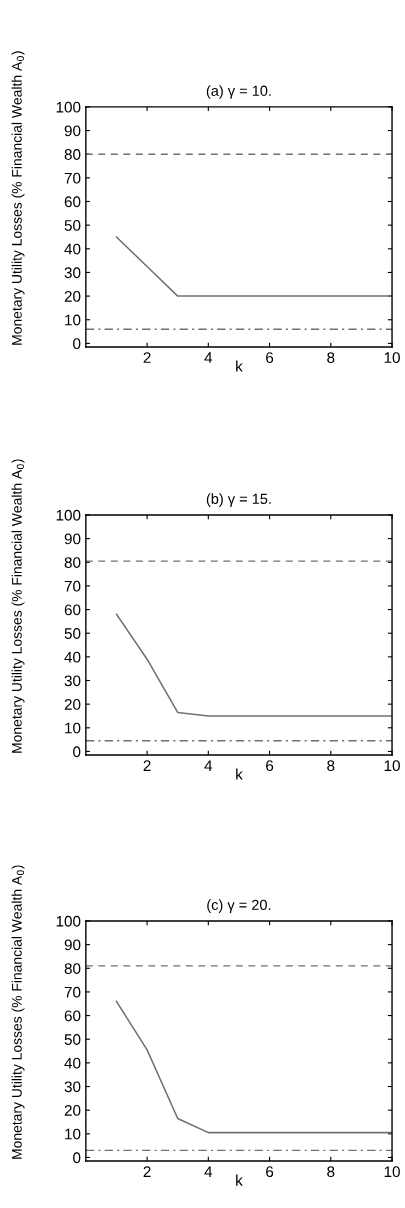 This screenshot has width=405, height=1208. What do you see at coordinates (238, 500) in the screenshot?
I see `chart-title: (b) γ = 15.` at bounding box center [238, 500].